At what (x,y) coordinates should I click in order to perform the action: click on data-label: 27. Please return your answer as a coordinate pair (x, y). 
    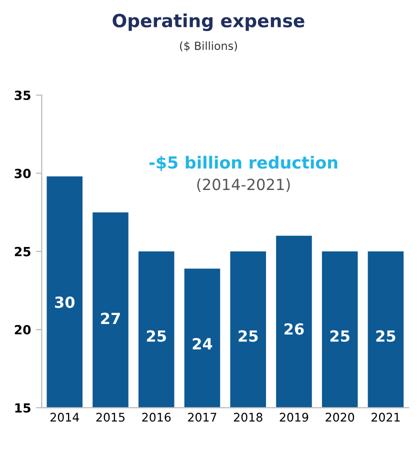
    Looking at the image, I should click on (110, 318).